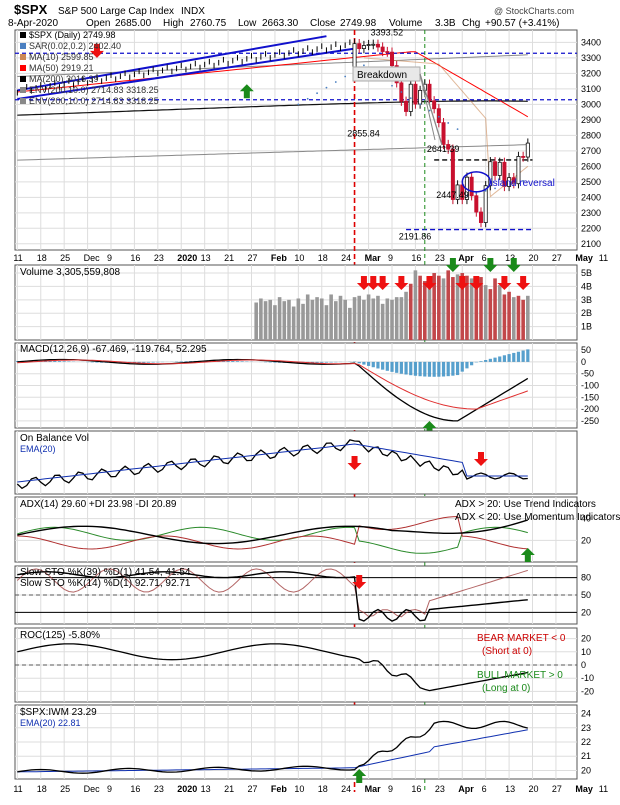 The height and width of the screenshot is (805, 620). What do you see at coordinates (50, 723) in the screenshot?
I see `ratio-ema-legend: EMA(20) 22.81` at bounding box center [50, 723].